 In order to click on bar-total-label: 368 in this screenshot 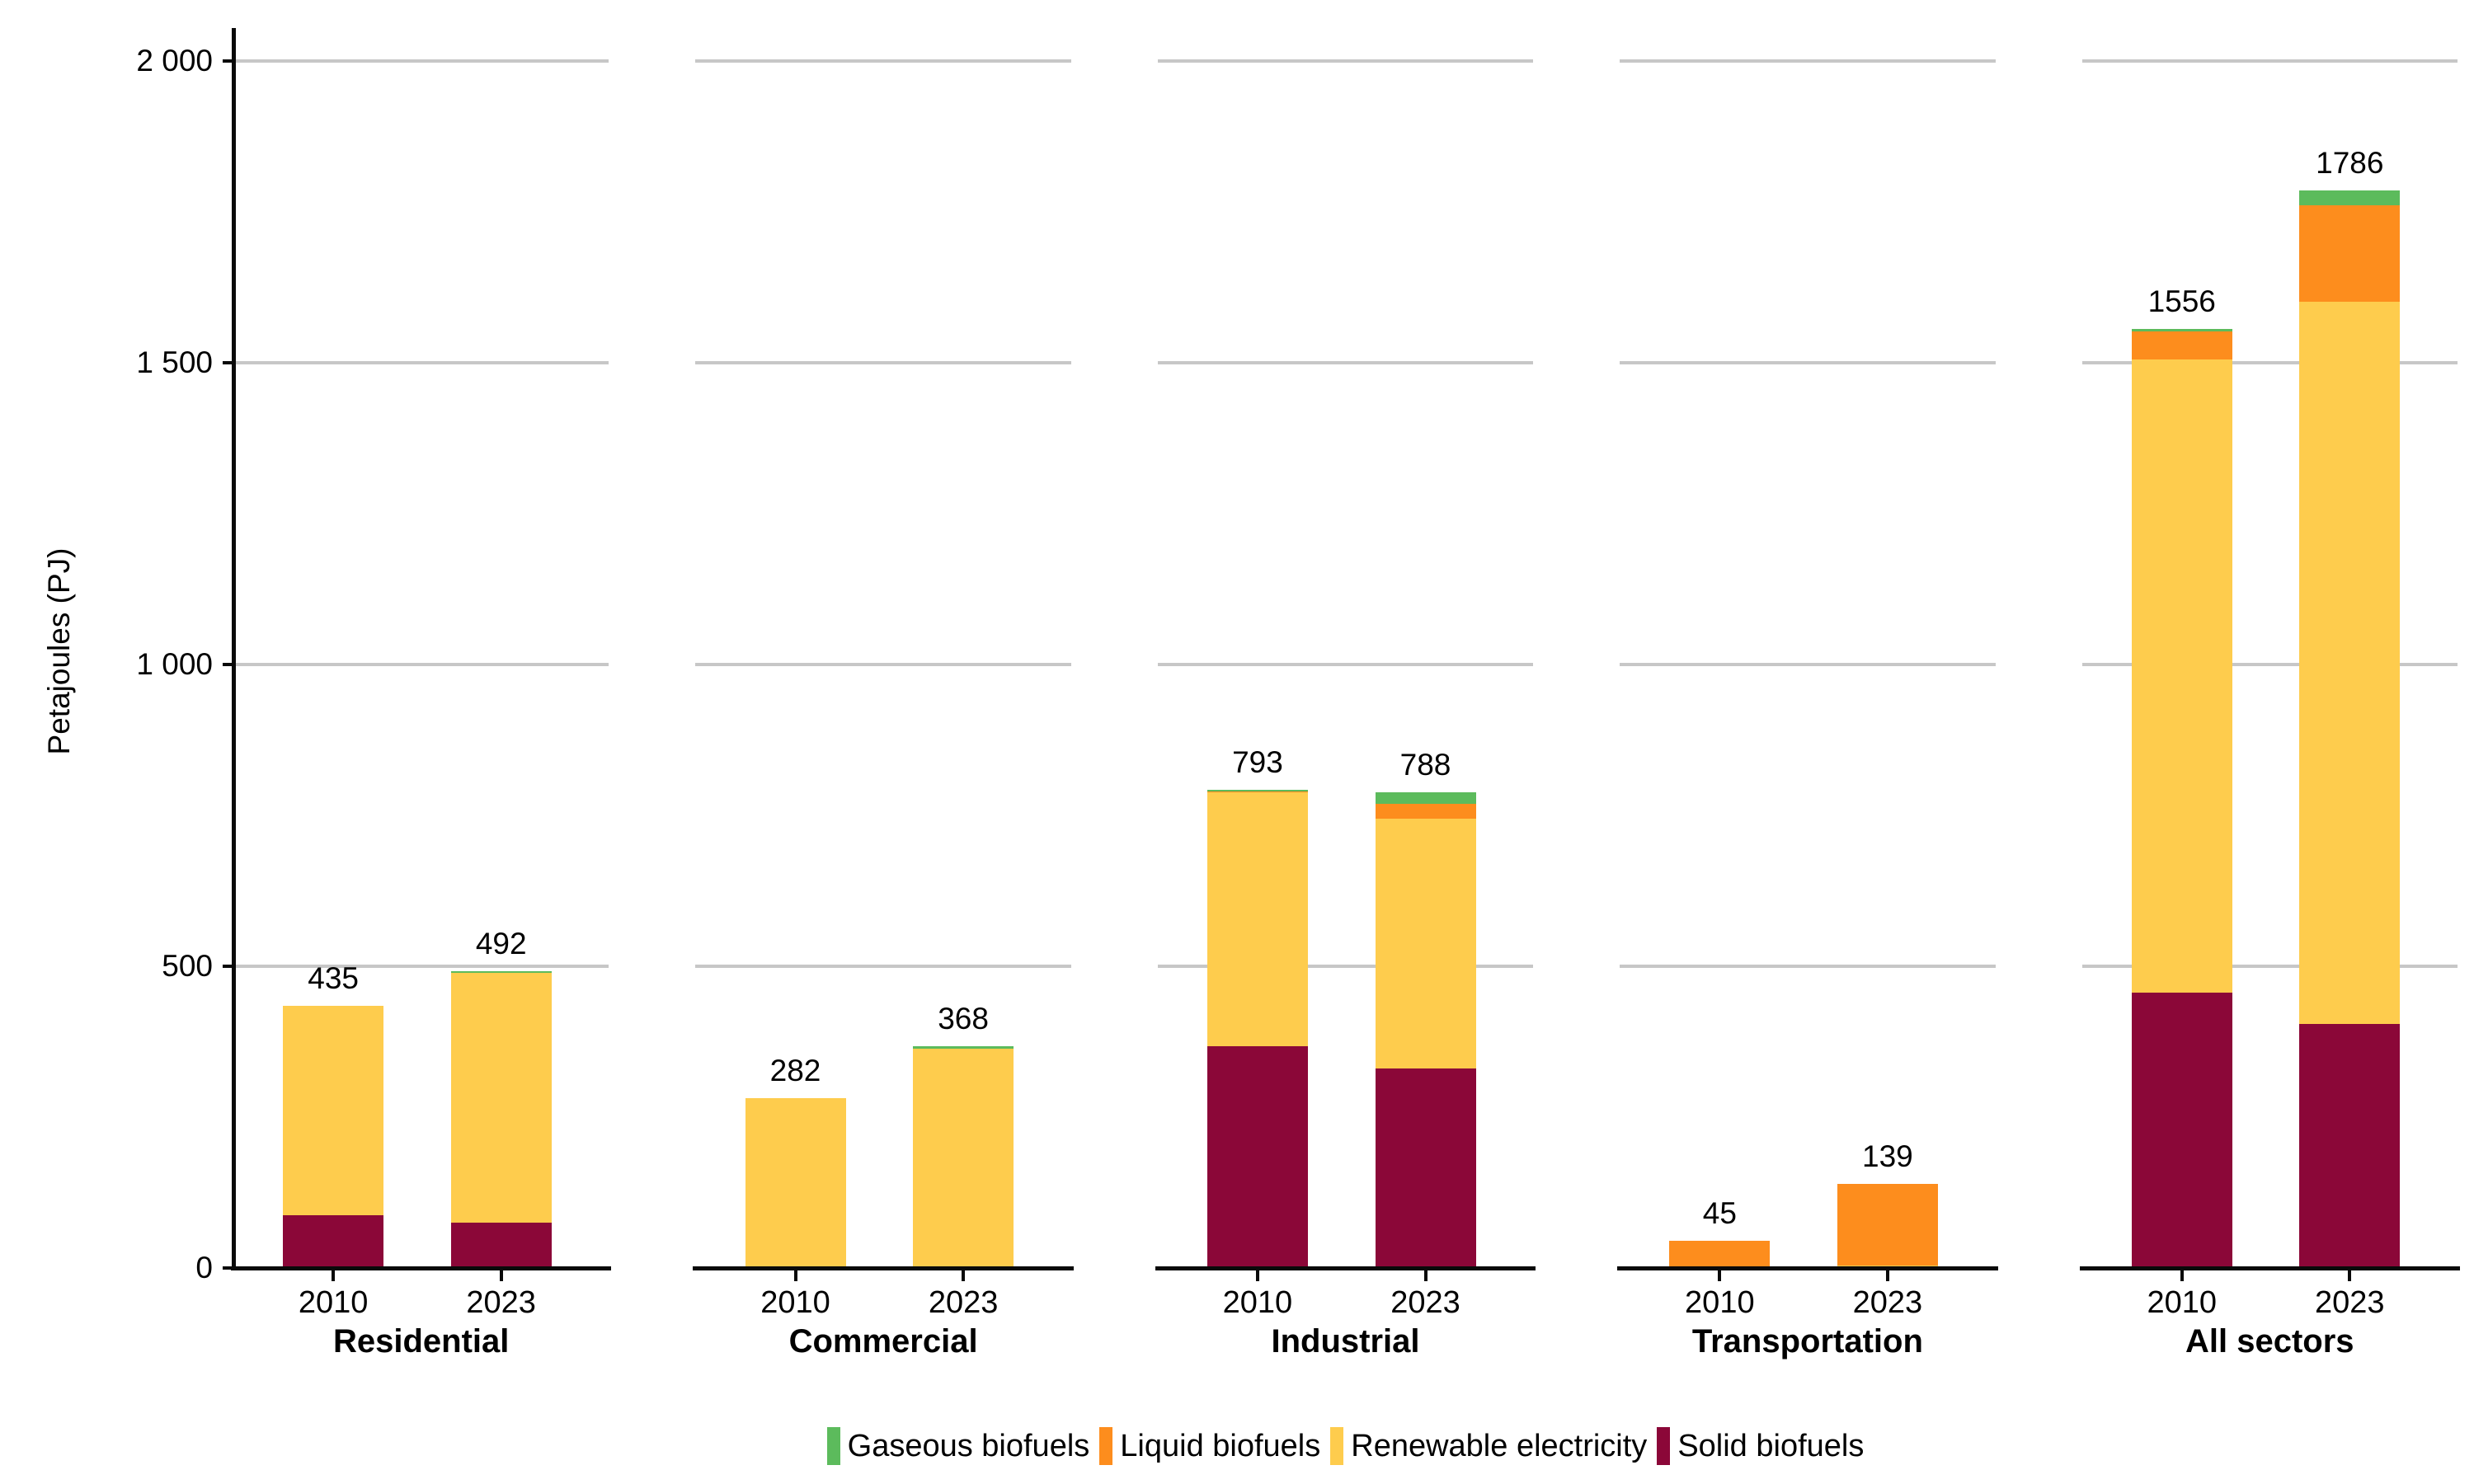, I will do `click(963, 1019)`.